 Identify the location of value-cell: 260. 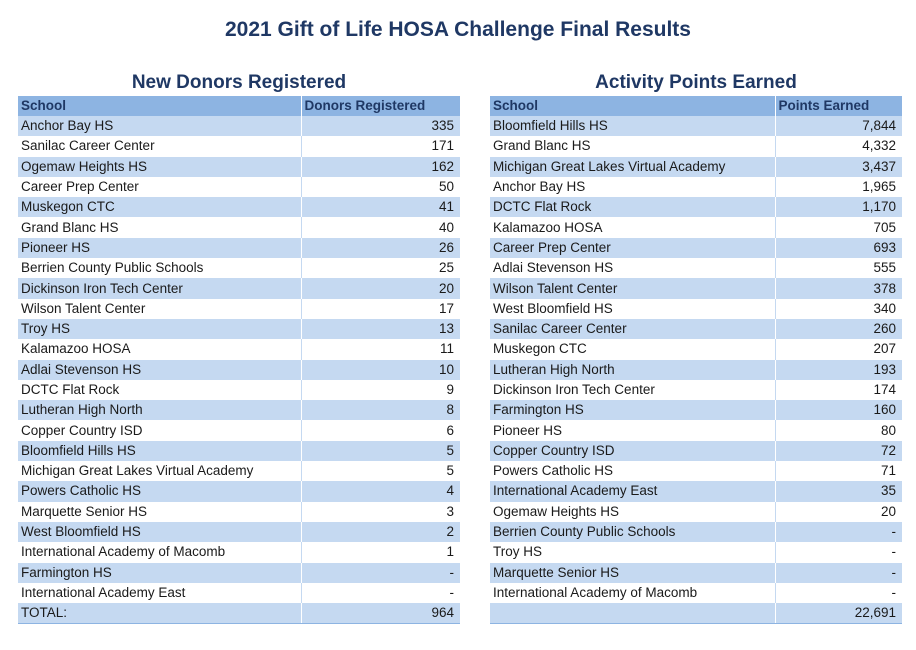
(838, 329).